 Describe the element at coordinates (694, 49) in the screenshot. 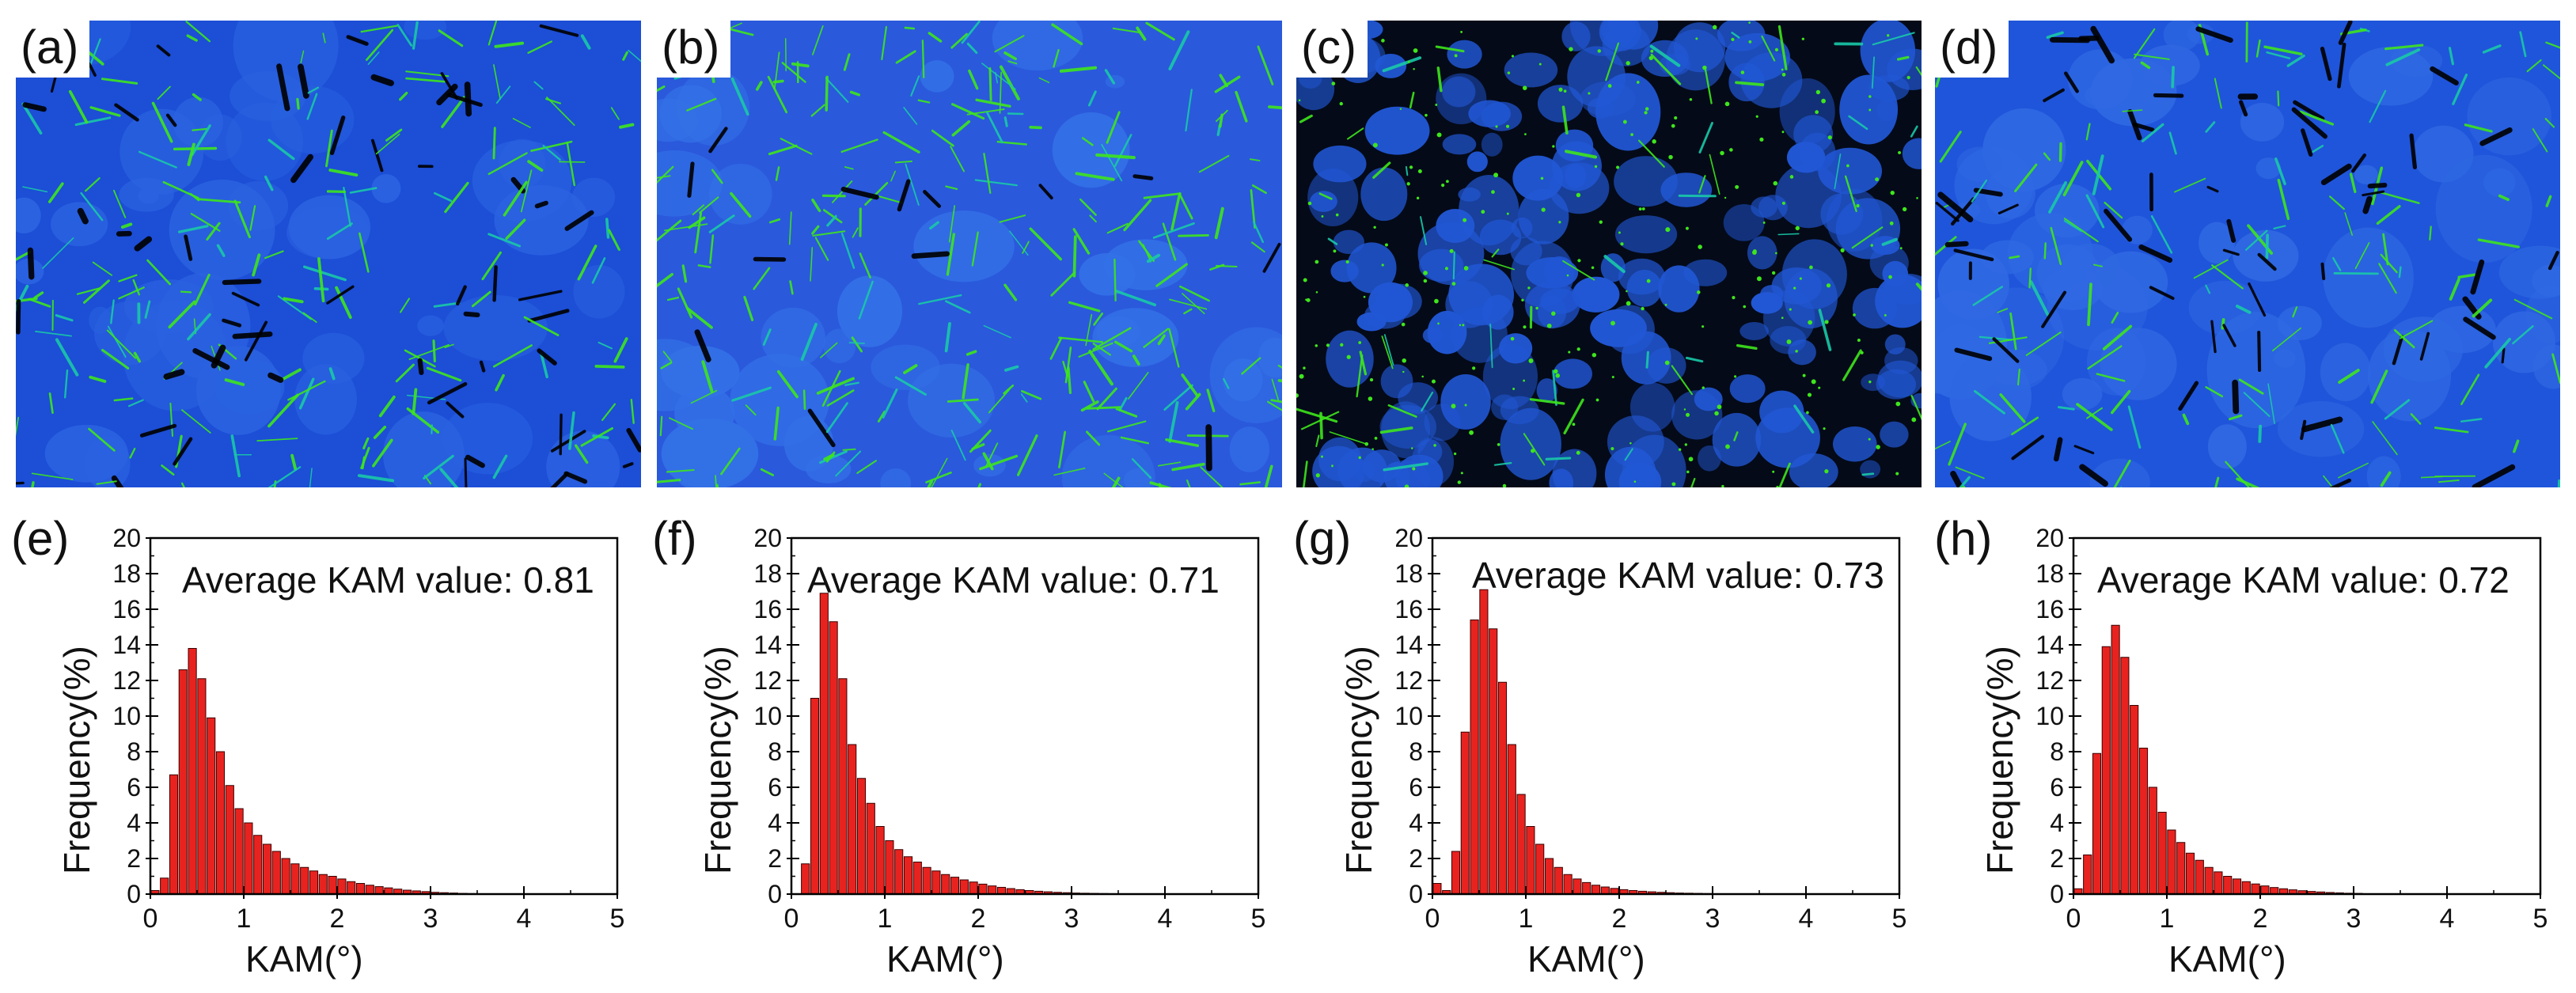

I see `panel-label: (b)` at that location.